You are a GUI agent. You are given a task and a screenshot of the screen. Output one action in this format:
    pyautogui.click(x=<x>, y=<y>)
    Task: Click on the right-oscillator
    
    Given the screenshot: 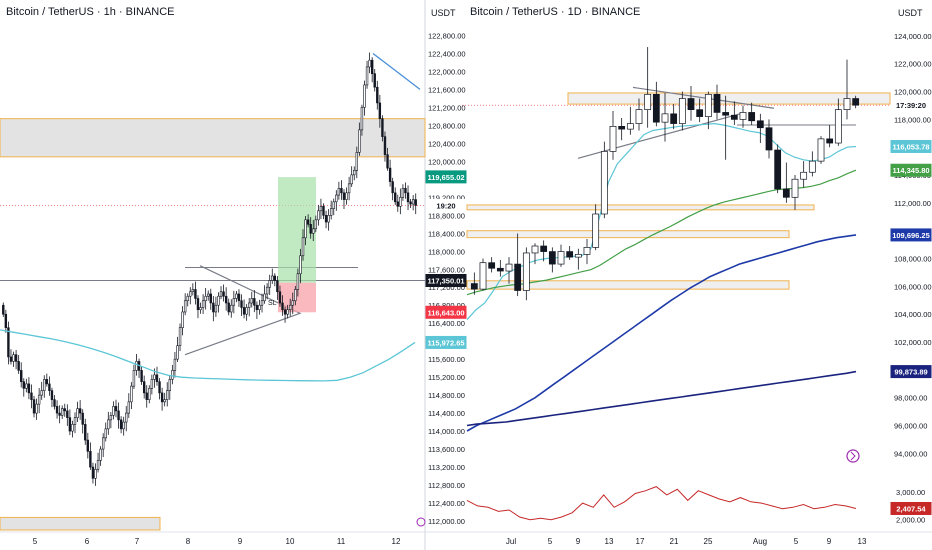 What is the action you would take?
    pyautogui.click(x=661, y=503)
    